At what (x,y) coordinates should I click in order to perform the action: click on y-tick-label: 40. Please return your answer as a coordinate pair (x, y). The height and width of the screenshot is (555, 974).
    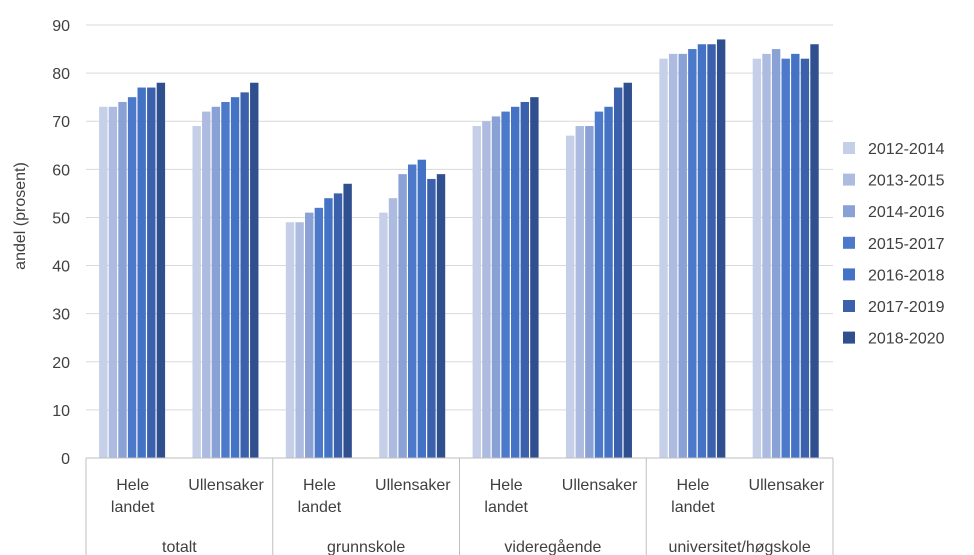
    Looking at the image, I should click on (61, 267).